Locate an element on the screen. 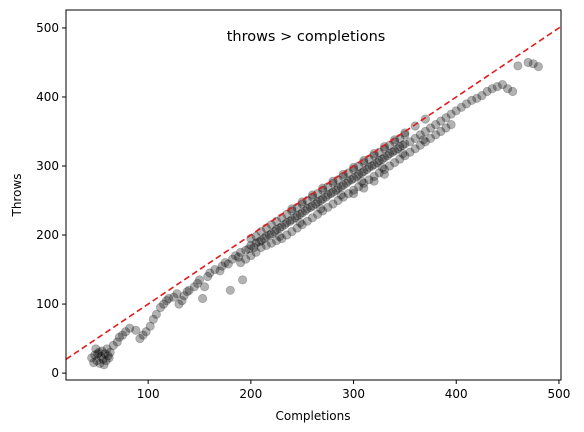  y-tick-label: 0 is located at coordinates (55, 373).